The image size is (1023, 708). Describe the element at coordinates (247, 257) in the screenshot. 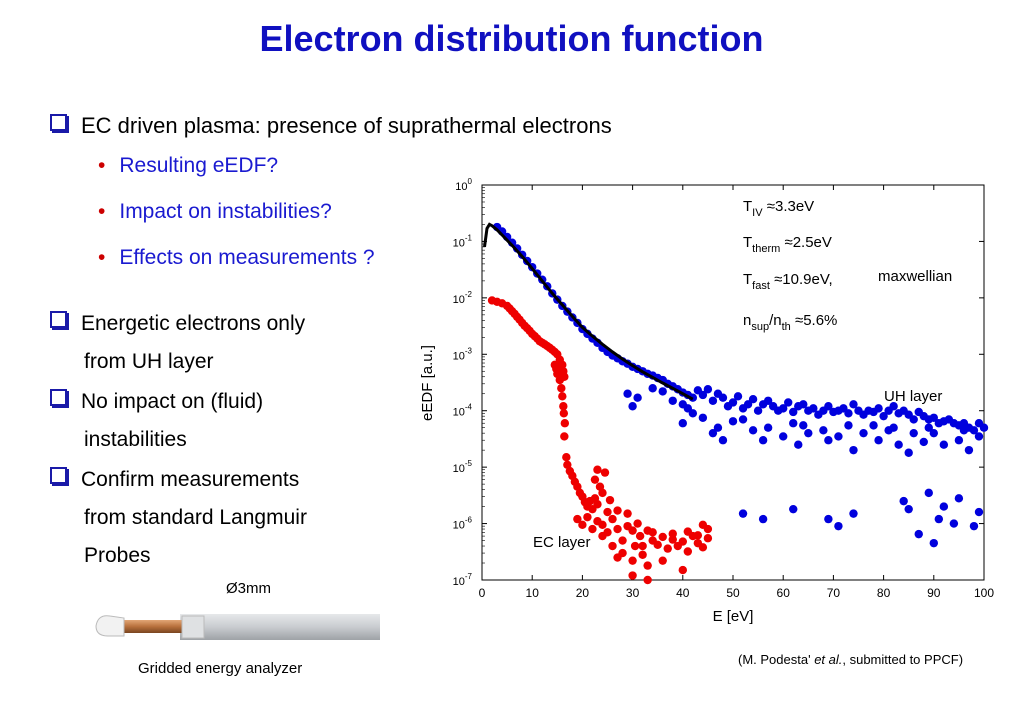

I see `sub-bullet-text: Effects on measurements ?` at that location.